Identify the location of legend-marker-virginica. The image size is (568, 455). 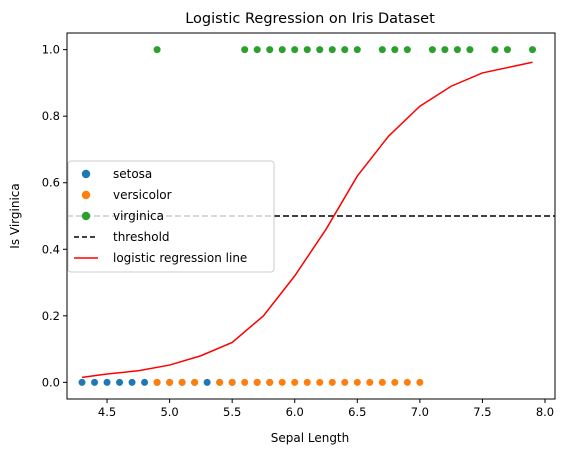
(86, 216).